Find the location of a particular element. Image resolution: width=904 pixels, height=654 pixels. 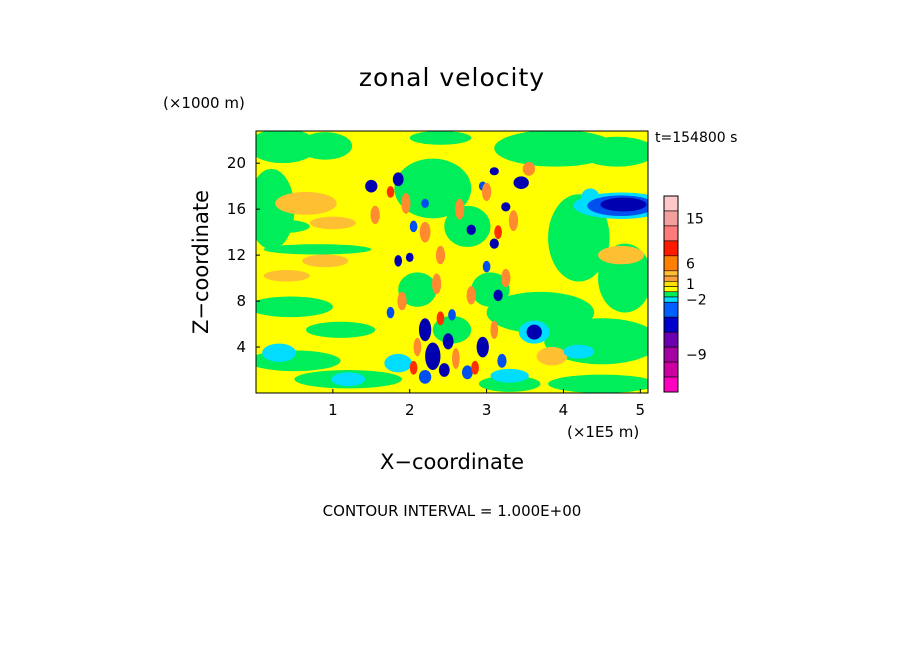

y-unit-label: (×1000 m) is located at coordinates (204, 103).